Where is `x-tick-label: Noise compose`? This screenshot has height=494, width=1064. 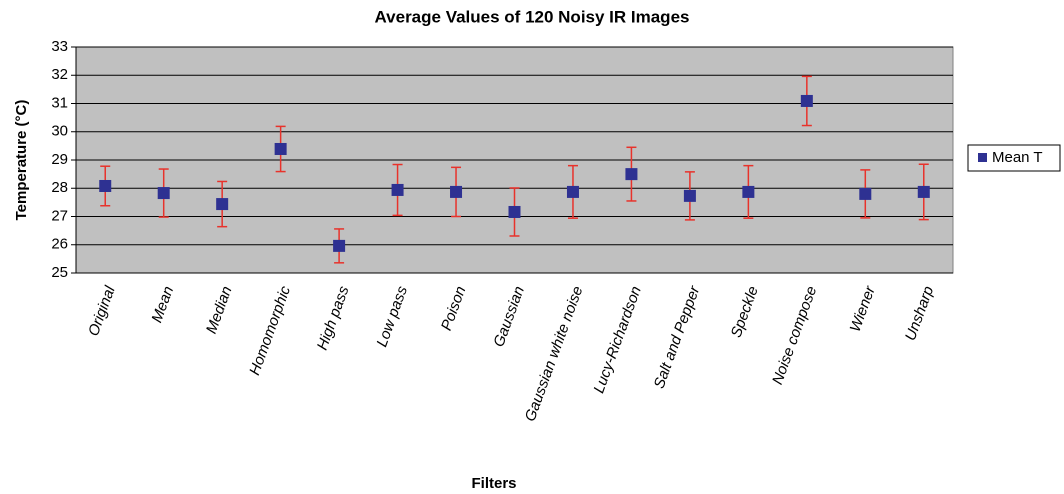 x-tick-label: Noise compose is located at coordinates (794, 335).